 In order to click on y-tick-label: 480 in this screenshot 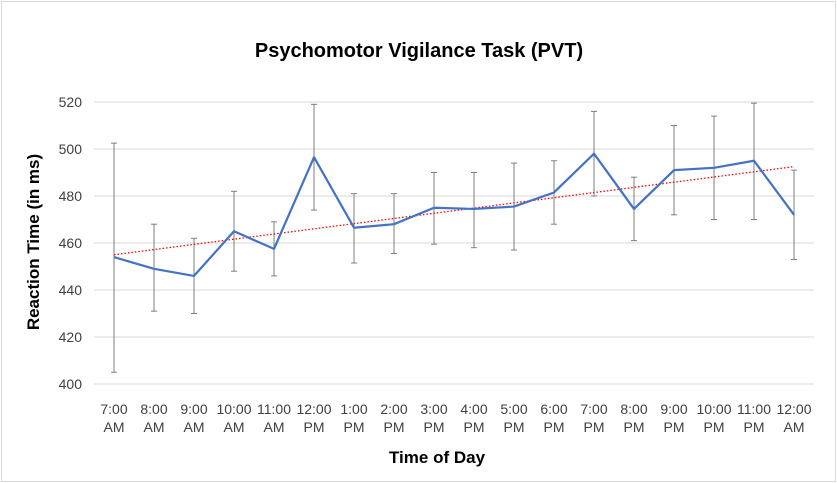, I will do `click(71, 196)`.